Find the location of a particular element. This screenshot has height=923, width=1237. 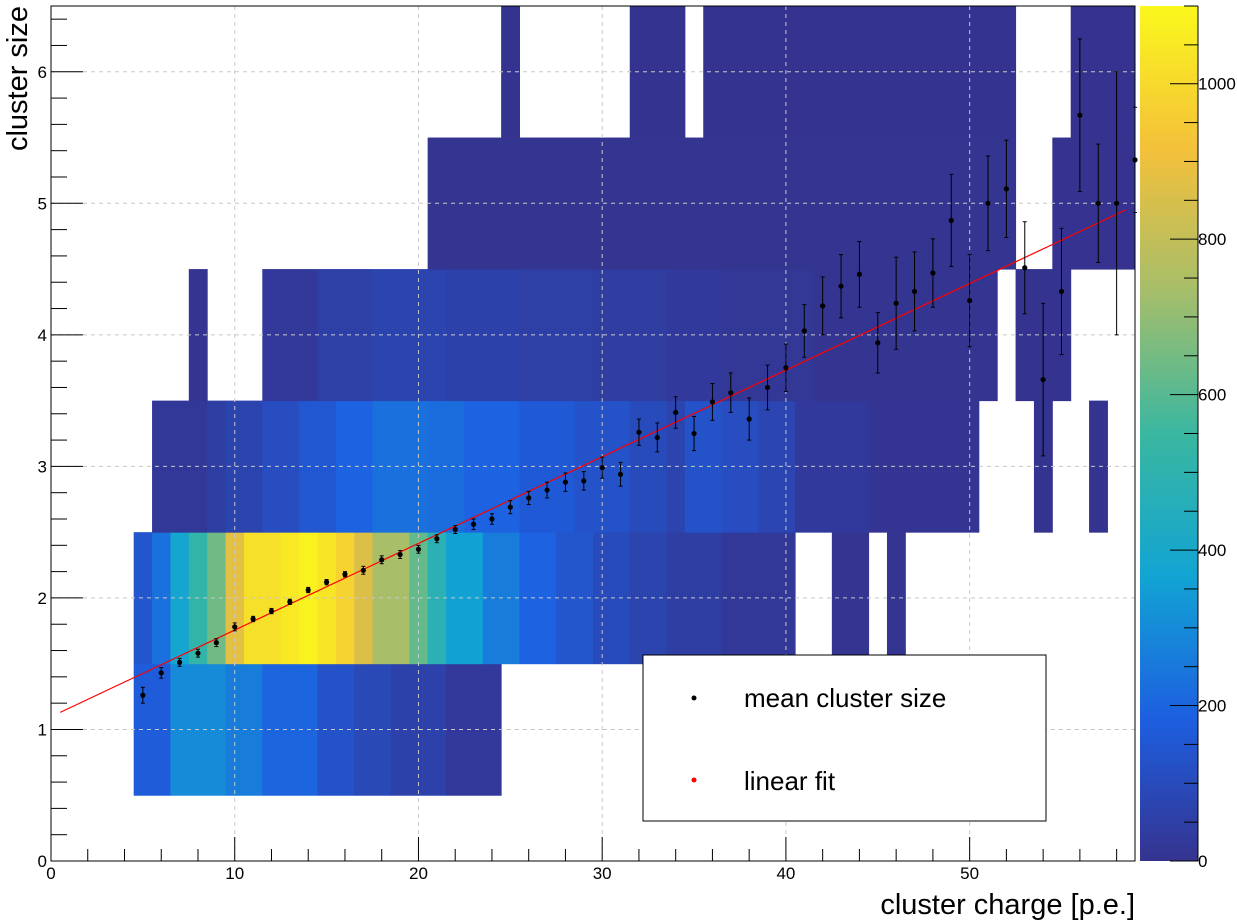

legend-marker-mean-cluster-size is located at coordinates (694, 698).